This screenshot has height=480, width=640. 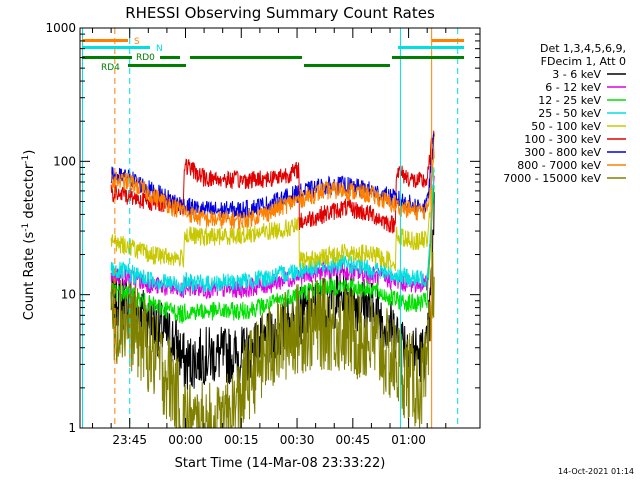 I want to click on y-axis-label: Count Rate (s-1 detector-1), so click(x=29, y=235).